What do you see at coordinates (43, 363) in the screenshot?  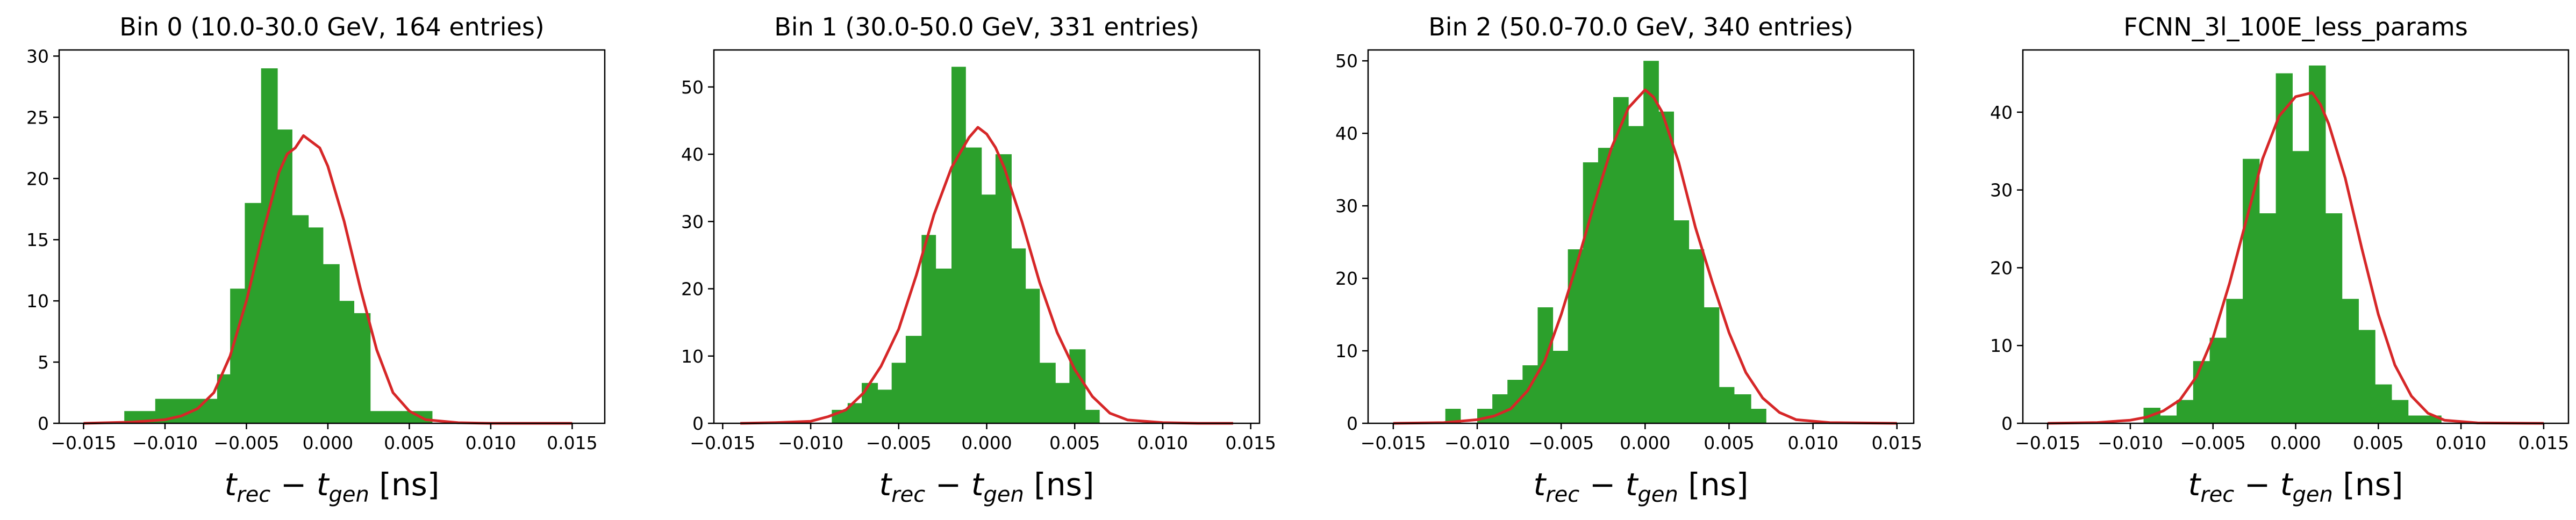 I see `y-tick-label: 5` at bounding box center [43, 363].